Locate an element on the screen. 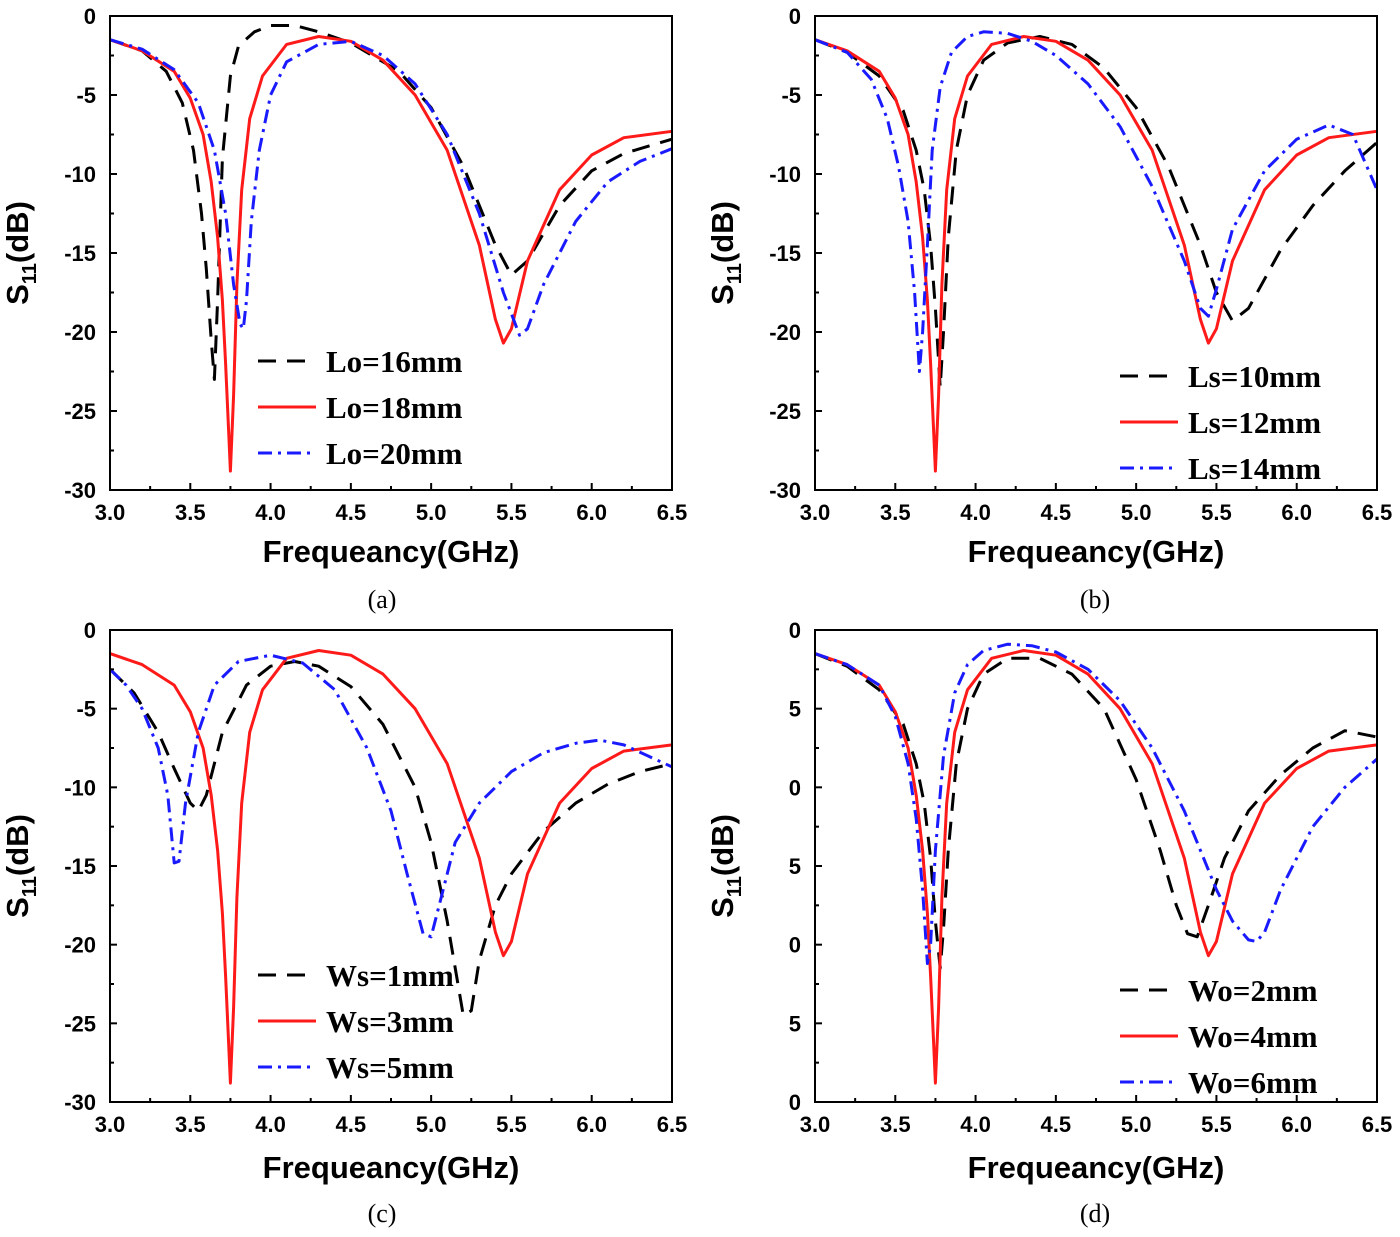 The image size is (1400, 1237). y-tick-label: 5 is located at coordinates (795, 709).